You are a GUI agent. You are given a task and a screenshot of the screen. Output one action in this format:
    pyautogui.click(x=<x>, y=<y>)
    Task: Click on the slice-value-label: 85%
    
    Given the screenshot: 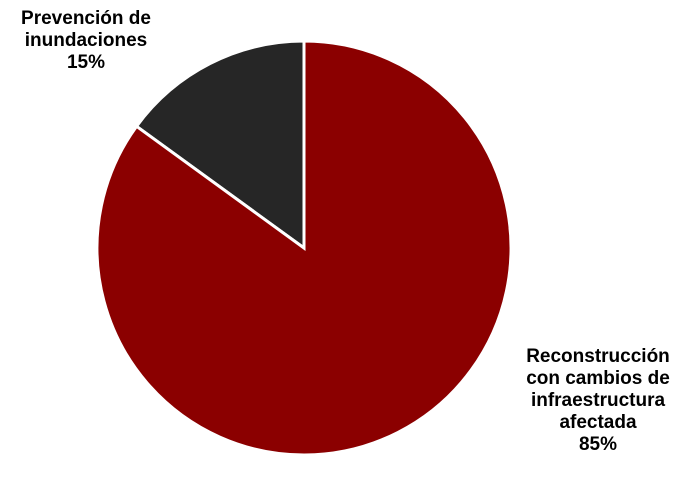 What is the action you would take?
    pyautogui.click(x=598, y=444)
    